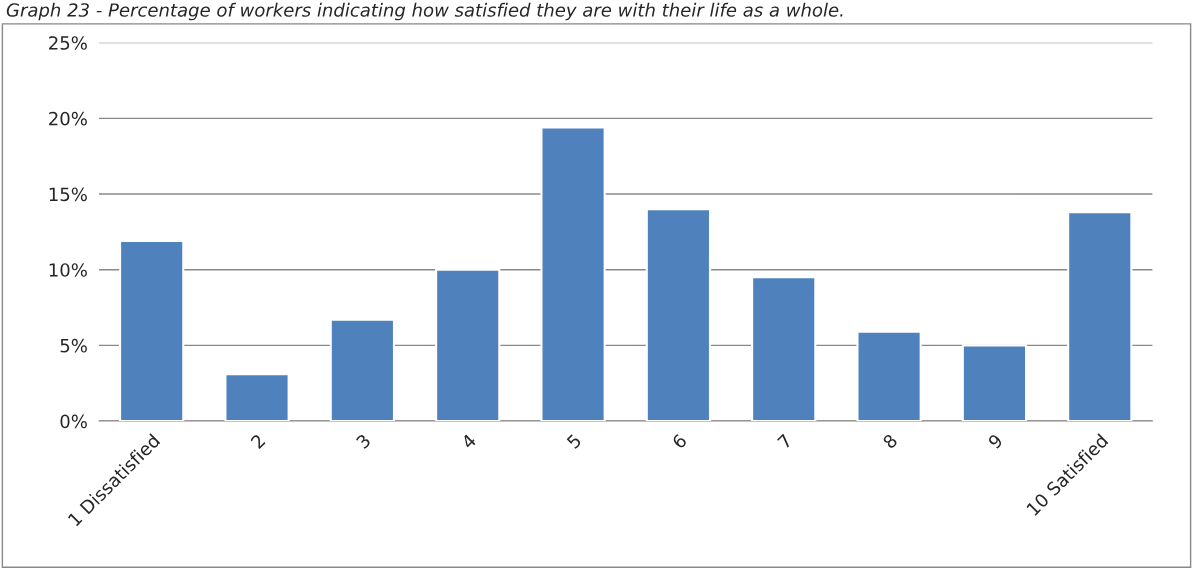 The height and width of the screenshot is (569, 1193). I want to click on x-tick-label: 9, so click(995, 441).